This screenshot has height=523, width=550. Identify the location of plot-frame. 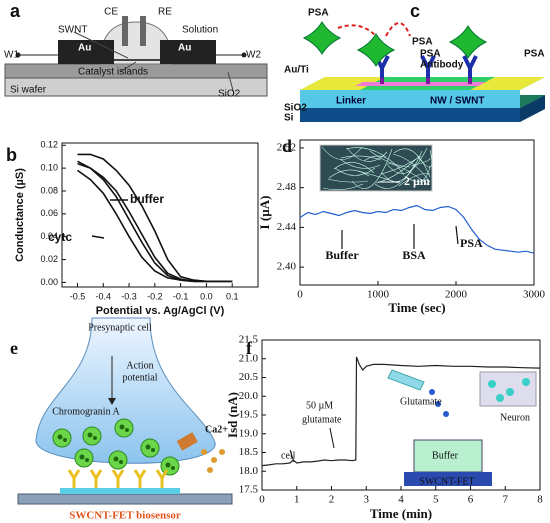
(160, 215).